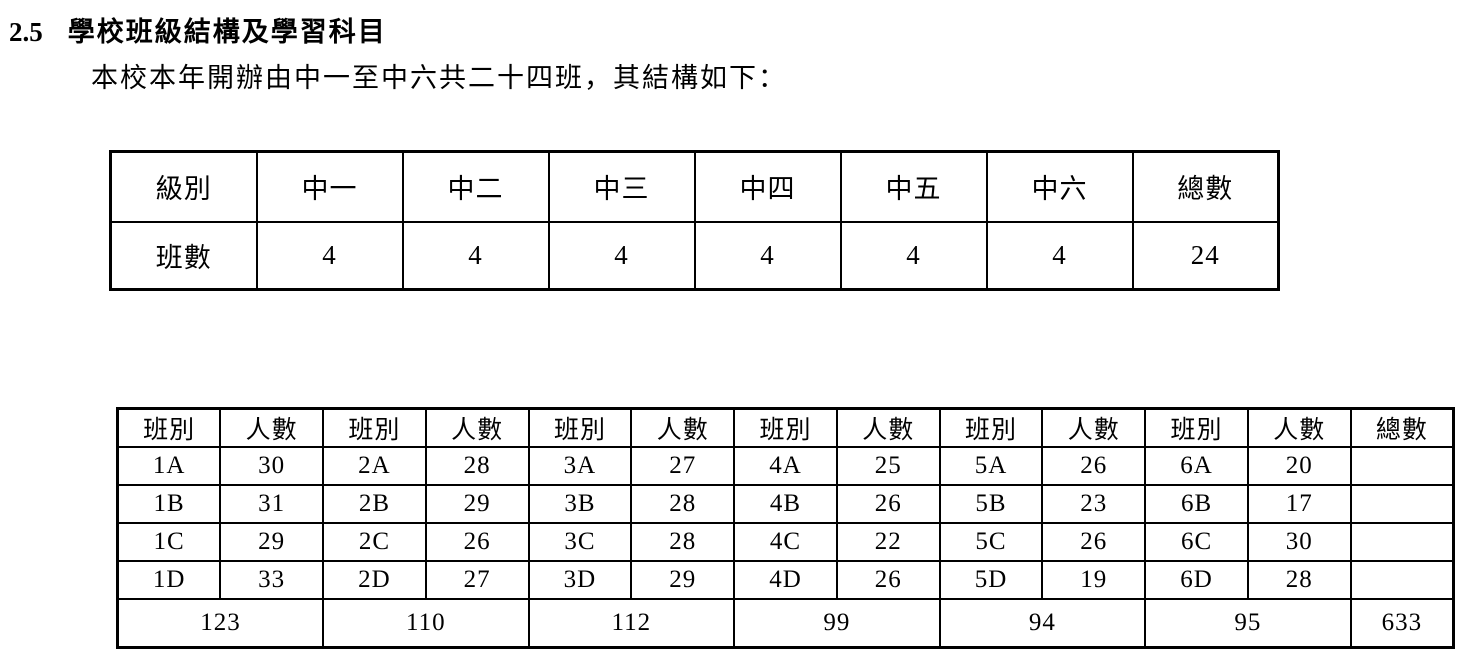 This screenshot has width=1475, height=655. What do you see at coordinates (991, 542) in the screenshot?
I see `class-id-cell: 5C` at bounding box center [991, 542].